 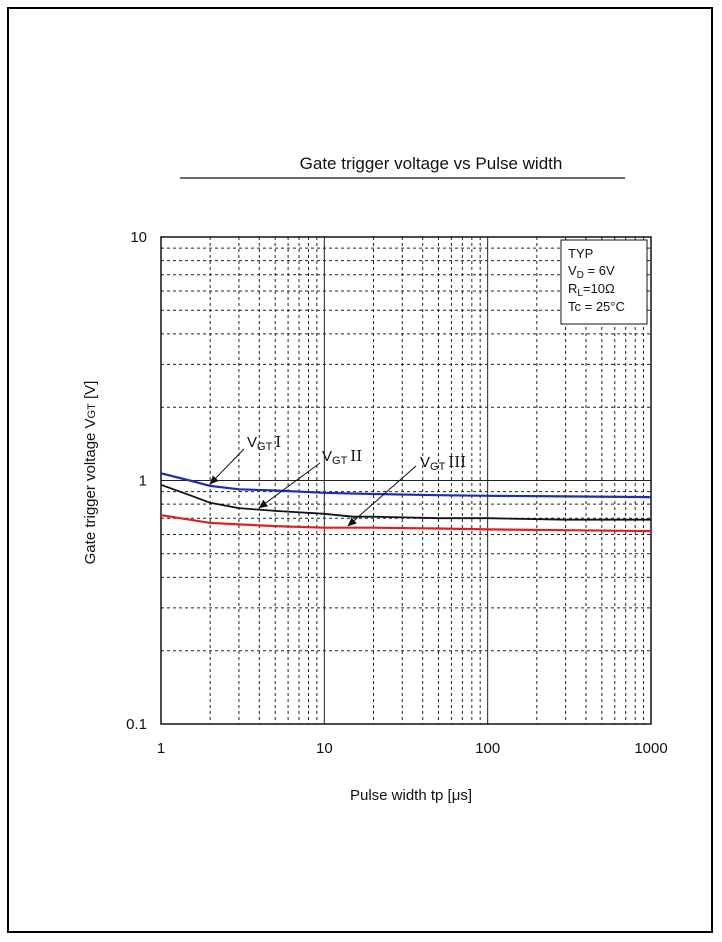 What do you see at coordinates (580, 275) in the screenshot?
I see `conditions-vd-sub: D` at bounding box center [580, 275].